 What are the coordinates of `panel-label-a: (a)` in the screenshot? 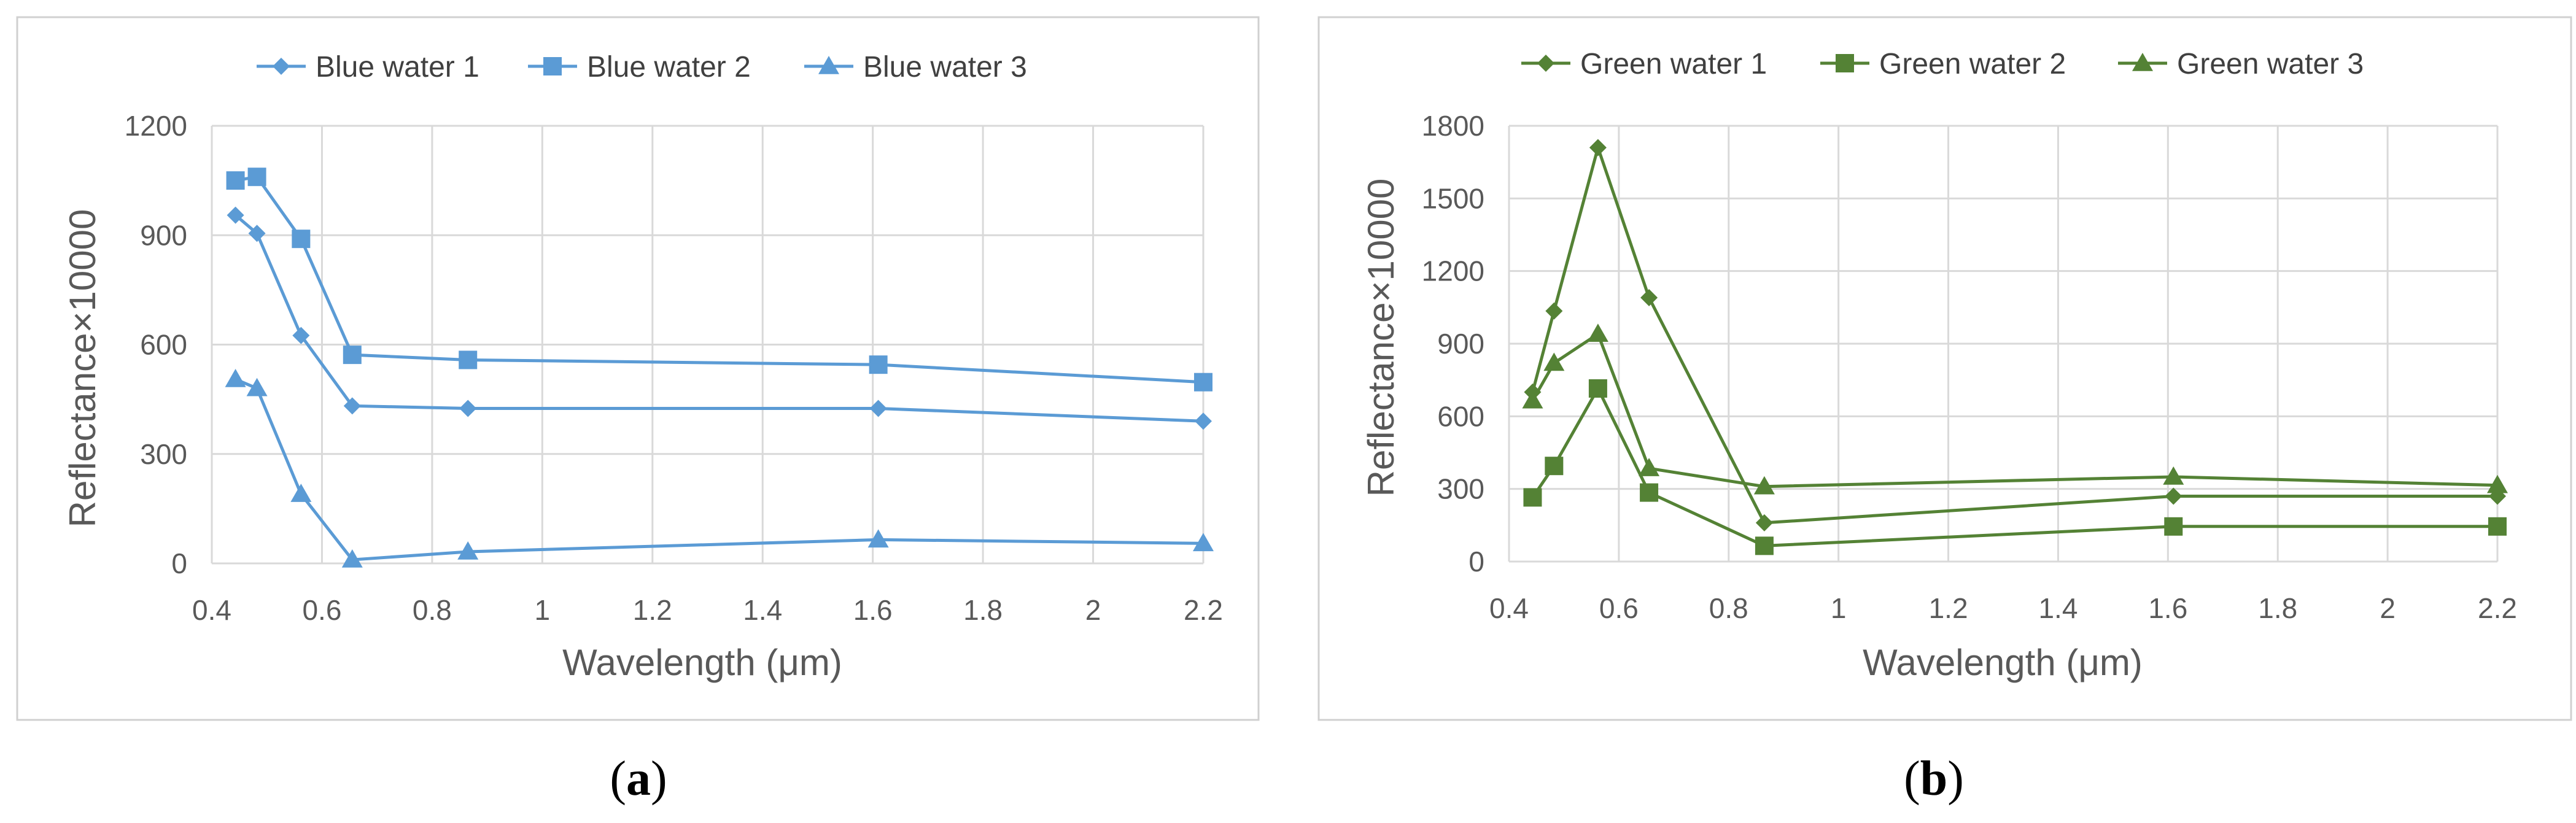 It's located at (638, 779).